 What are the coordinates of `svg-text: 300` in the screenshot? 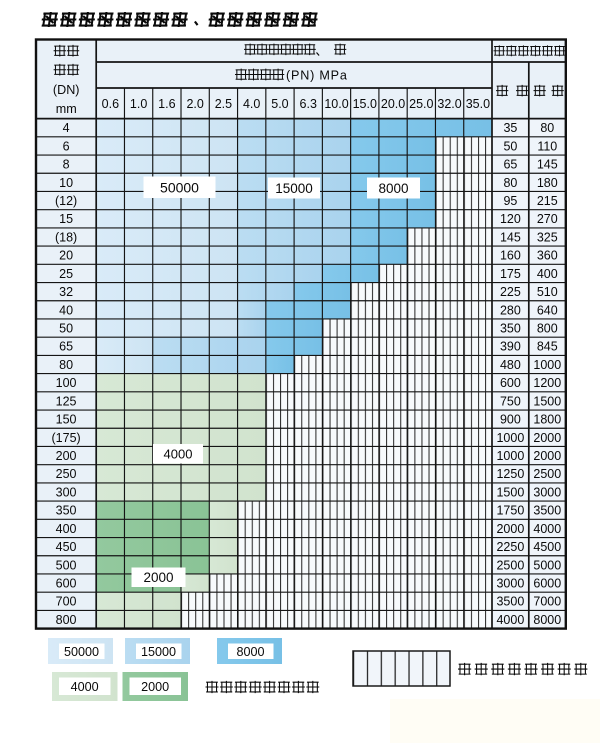 It's located at (66, 492).